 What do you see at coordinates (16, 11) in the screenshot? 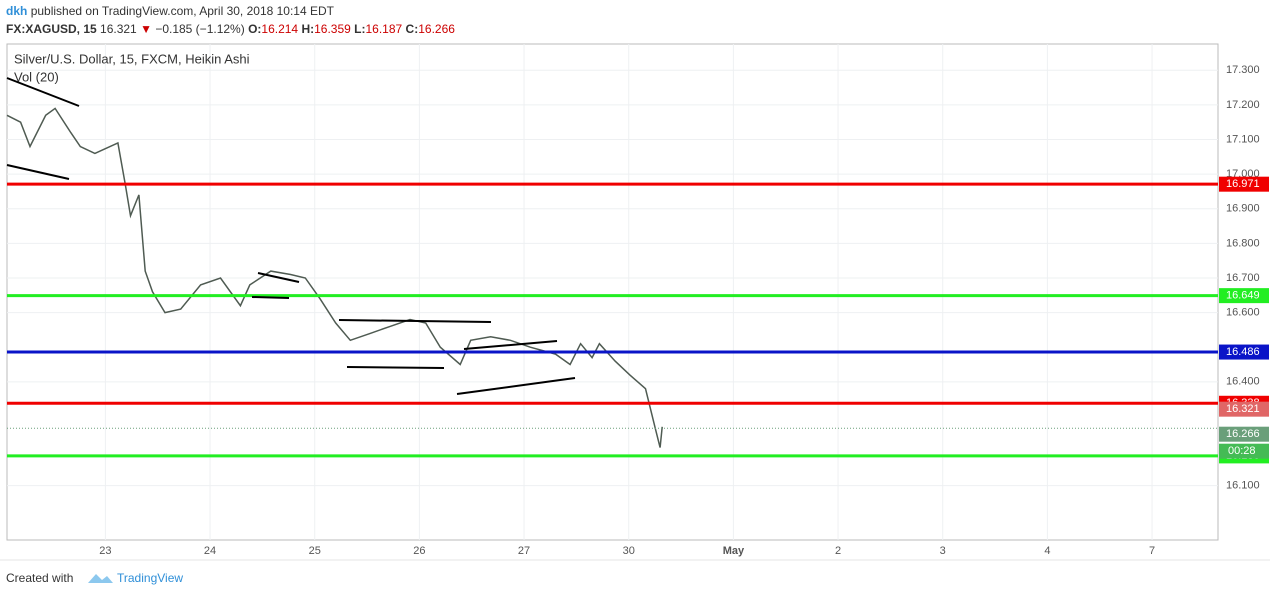
I see `author: dkh` at bounding box center [16, 11].